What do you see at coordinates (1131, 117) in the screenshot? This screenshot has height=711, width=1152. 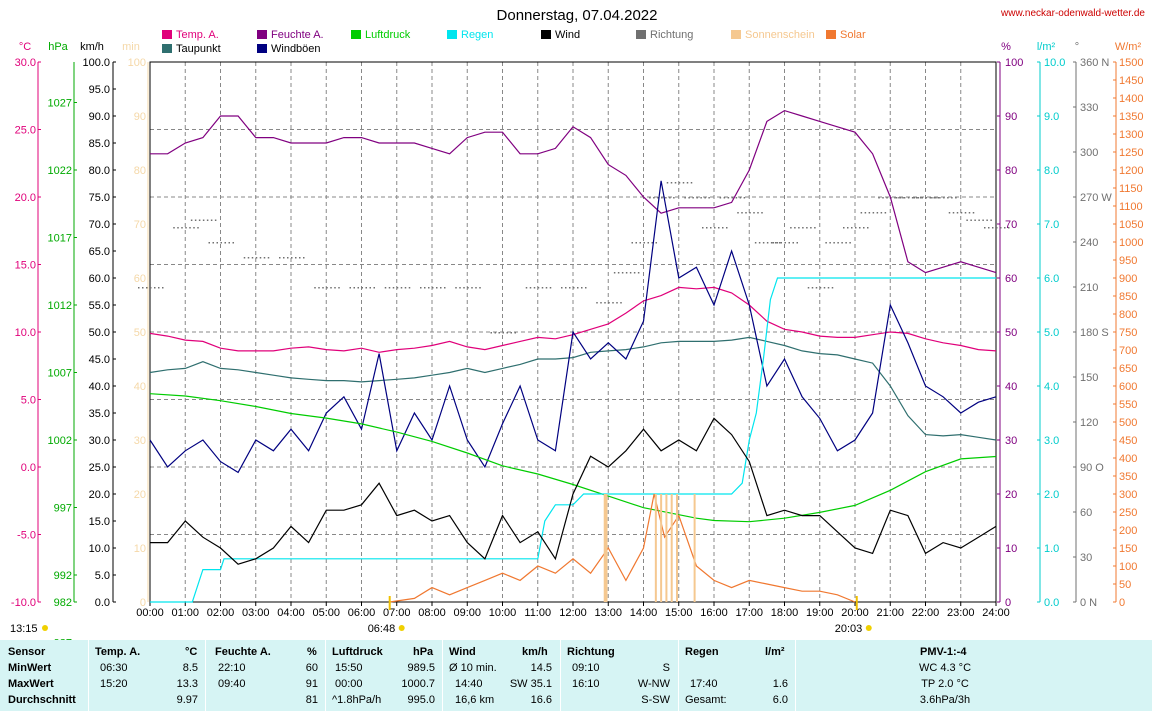 I see `solar-tick-label: 1350` at bounding box center [1131, 117].